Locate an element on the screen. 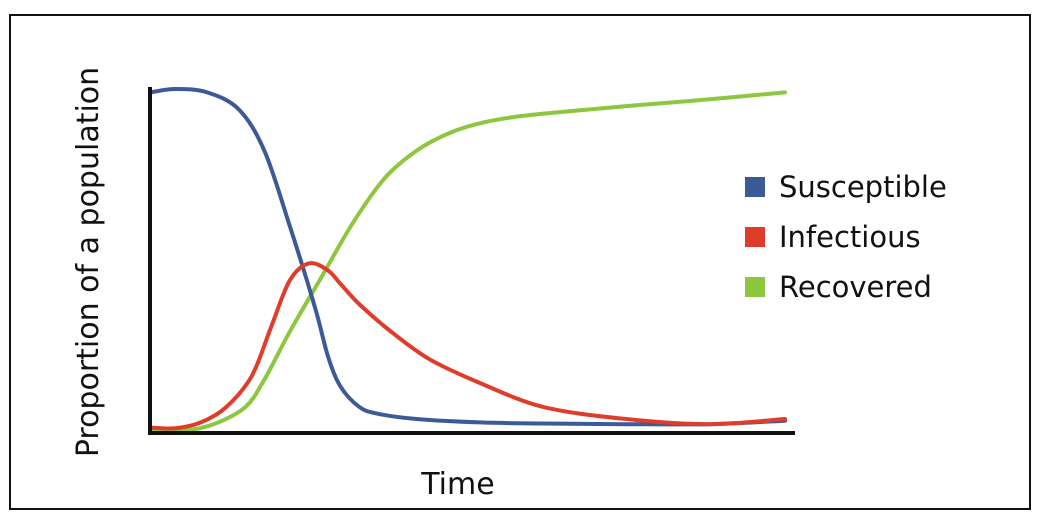 This screenshot has height=525, width=1044. legend-label: Susceptible is located at coordinates (863, 187).